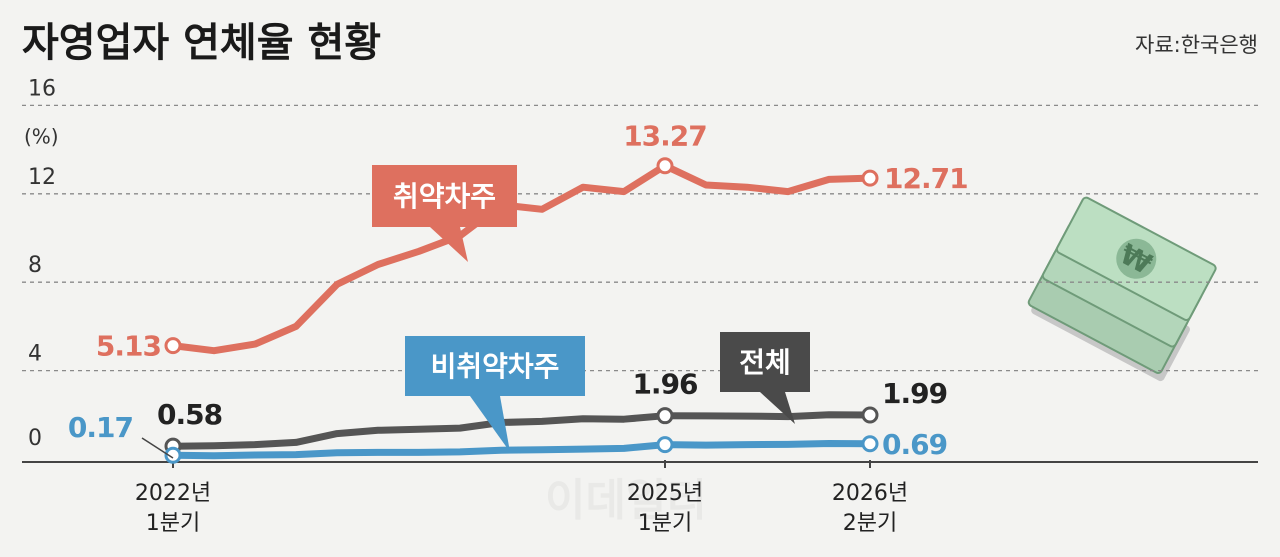 The image size is (1280, 557). I want to click on y-tick-label: 16, so click(42, 88).